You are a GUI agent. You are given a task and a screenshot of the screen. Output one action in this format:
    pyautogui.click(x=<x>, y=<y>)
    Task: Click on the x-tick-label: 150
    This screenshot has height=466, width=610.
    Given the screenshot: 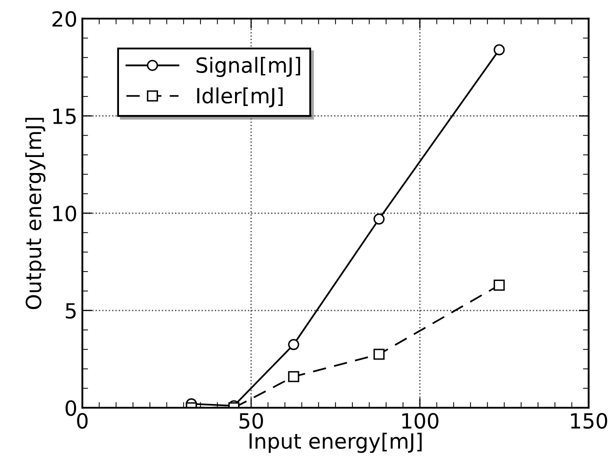 What is the action you would take?
    pyautogui.click(x=589, y=420)
    